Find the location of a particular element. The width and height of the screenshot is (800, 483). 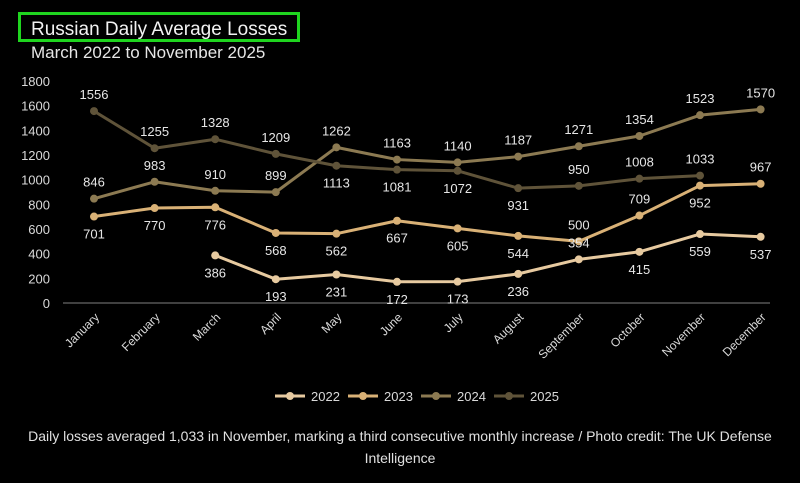

legend-label: 2024 is located at coordinates (471, 396).